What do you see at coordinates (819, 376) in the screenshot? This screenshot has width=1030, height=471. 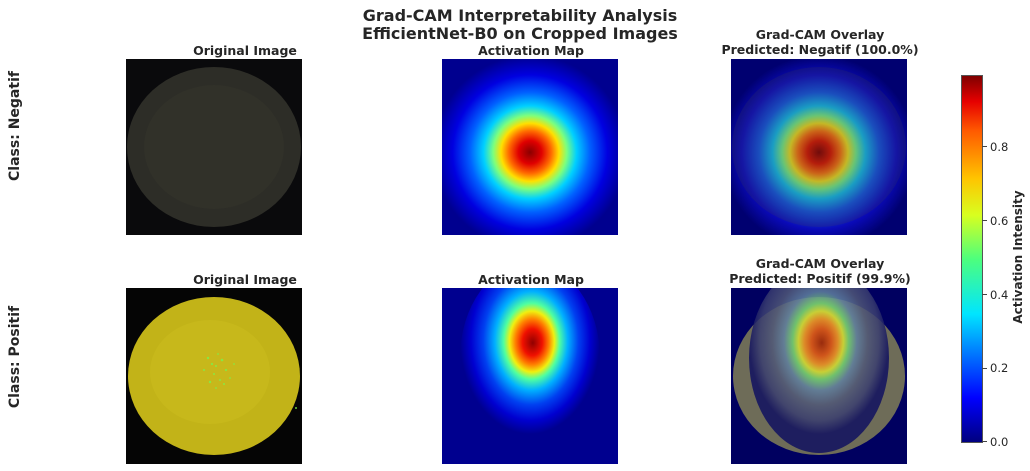 I see `gradcam-overlay-positif` at bounding box center [819, 376].